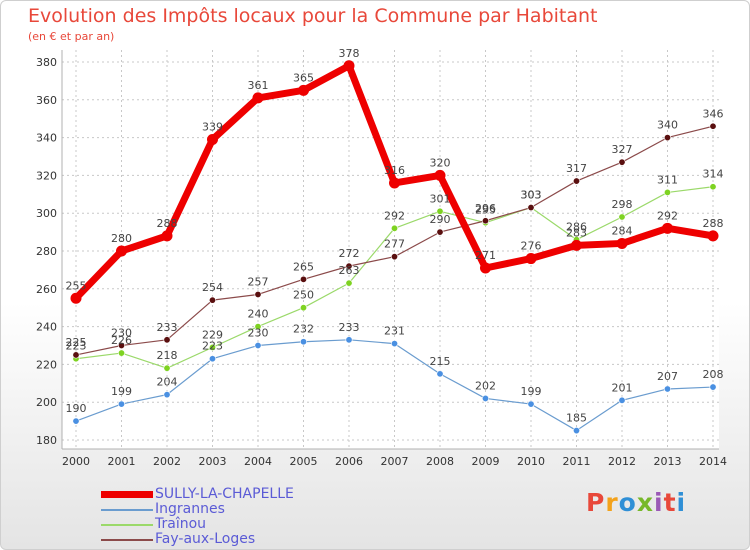 This screenshot has width=750, height=550. I want to click on logo-letter: P, so click(596, 502).